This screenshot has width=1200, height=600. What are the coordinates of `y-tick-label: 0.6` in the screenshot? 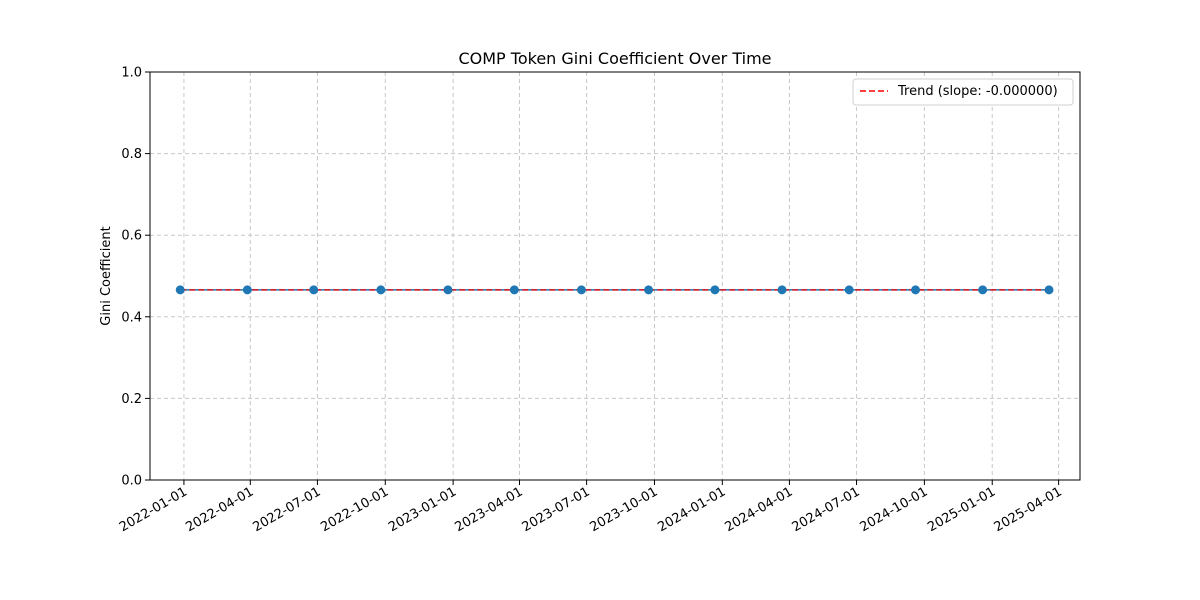 It's located at (131, 236).